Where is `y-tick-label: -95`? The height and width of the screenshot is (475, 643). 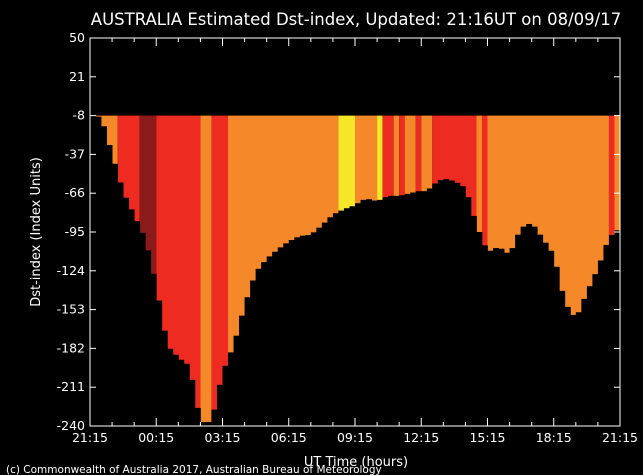 y-tick-label: -95 is located at coordinates (75, 231).